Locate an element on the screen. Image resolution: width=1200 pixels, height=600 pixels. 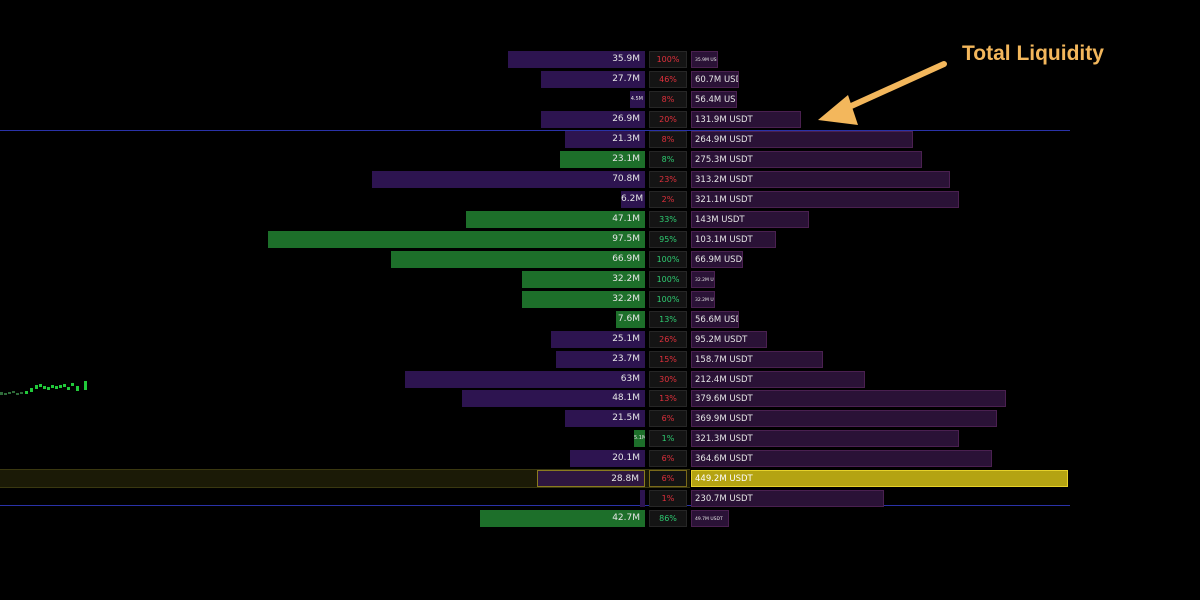
order-book-row: 48.1M 13% 379.6M USDT is located at coordinates (600, 399).